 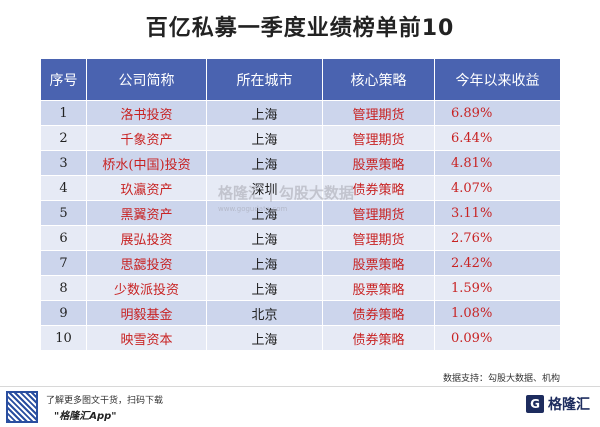 I want to click on header-return: 今年以来收益, so click(x=497, y=79).